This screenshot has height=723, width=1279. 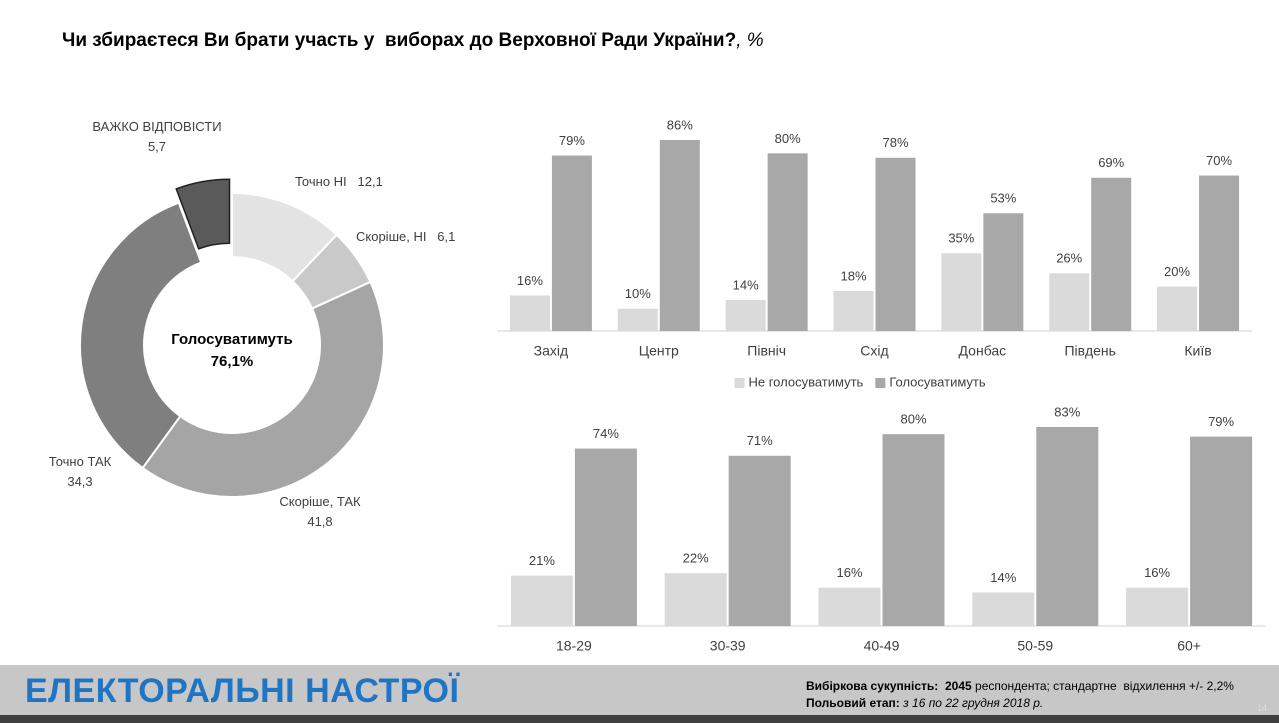 I want to click on x-tick-label: 60+, so click(x=1189, y=646).